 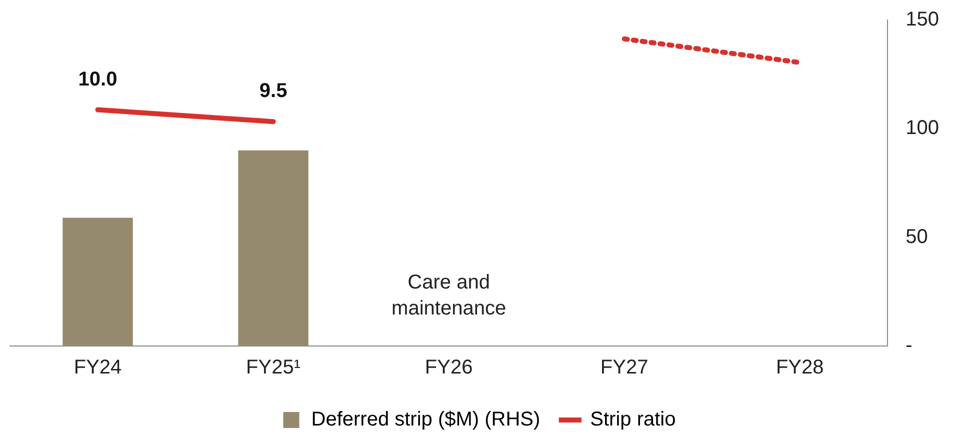 What do you see at coordinates (909, 345) in the screenshot?
I see `y-tick-label: -` at bounding box center [909, 345].